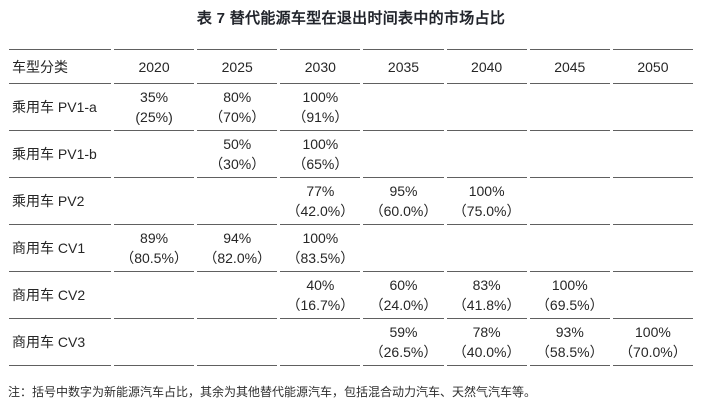 The width and height of the screenshot is (702, 404). Describe the element at coordinates (320, 305) in the screenshot. I see `share-nev: （16.7%）` at that location.